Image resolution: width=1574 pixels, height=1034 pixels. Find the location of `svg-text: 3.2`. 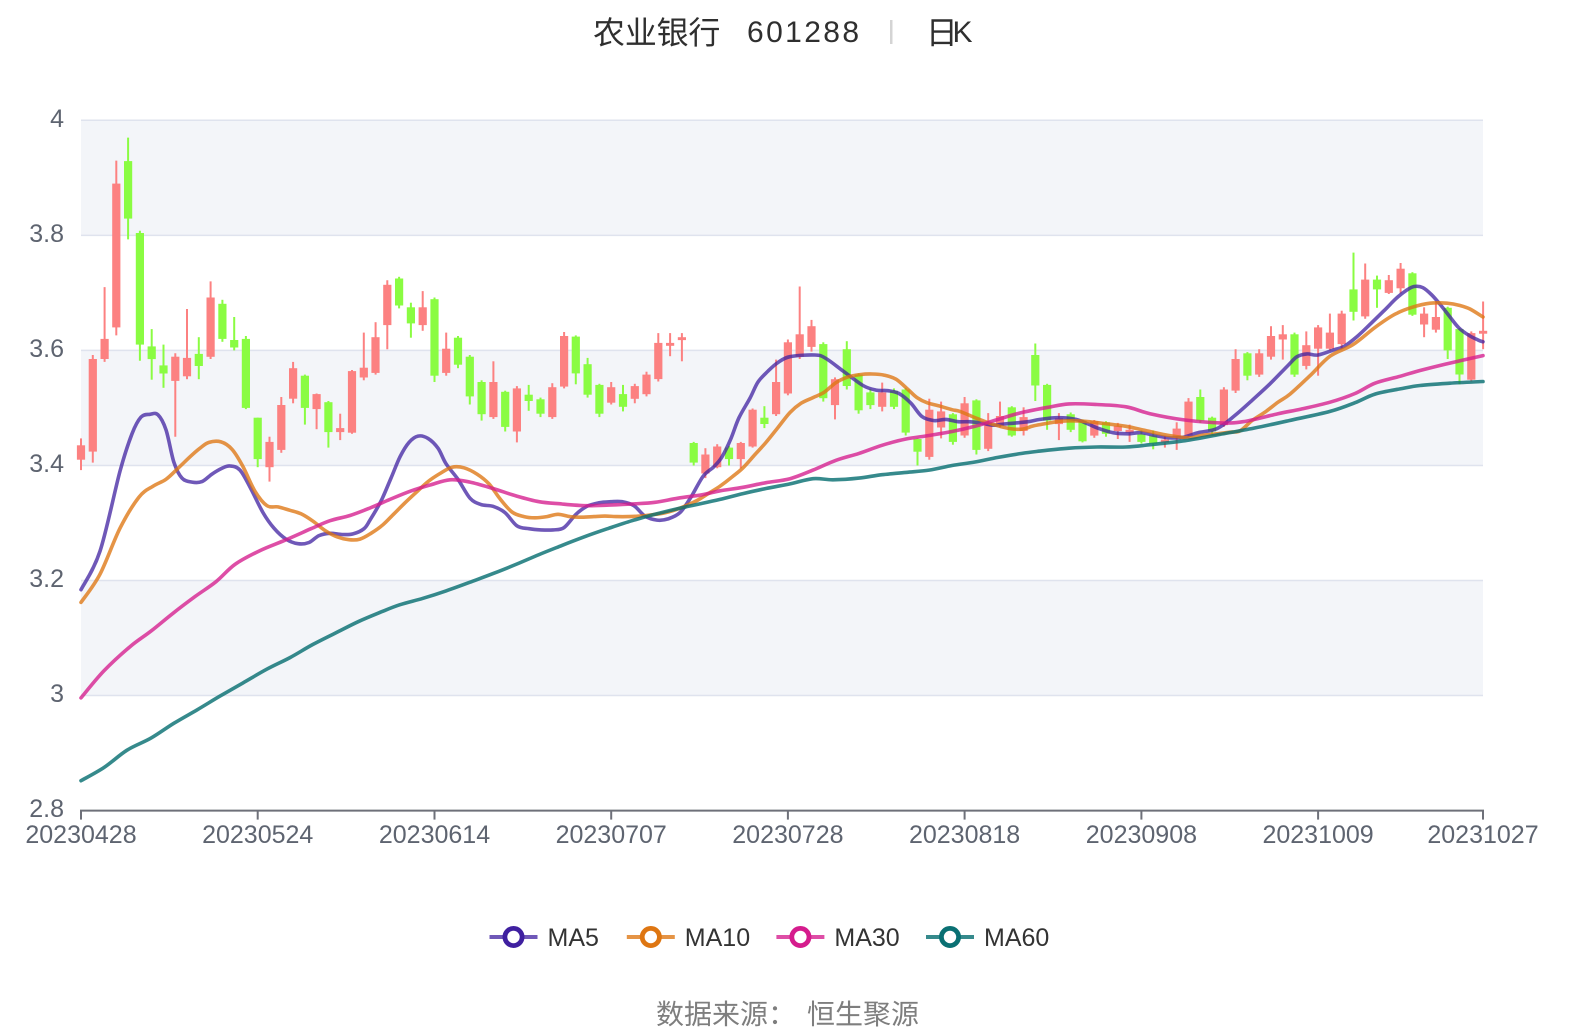

svg-text: 3.2 is located at coordinates (46, 579).